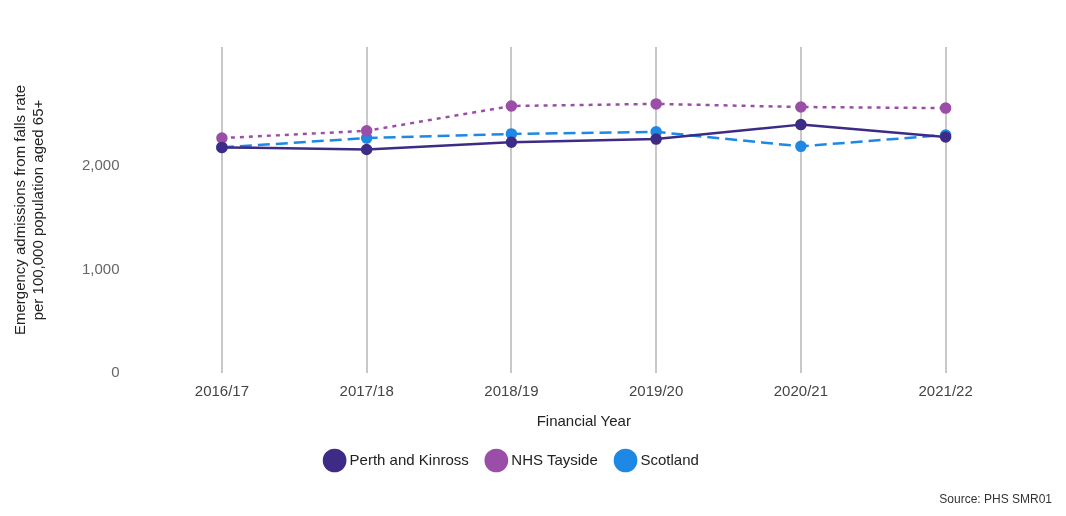 The width and height of the screenshot is (1066, 516). What do you see at coordinates (800, 391) in the screenshot?
I see `x-tick-label: 2020/21` at bounding box center [800, 391].